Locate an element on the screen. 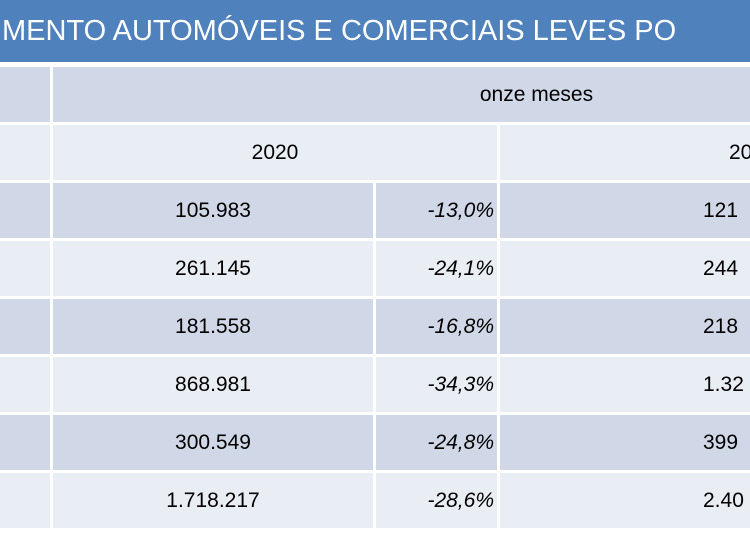 This screenshot has height=536, width=750. year-header: 2020 is located at coordinates (275, 152).